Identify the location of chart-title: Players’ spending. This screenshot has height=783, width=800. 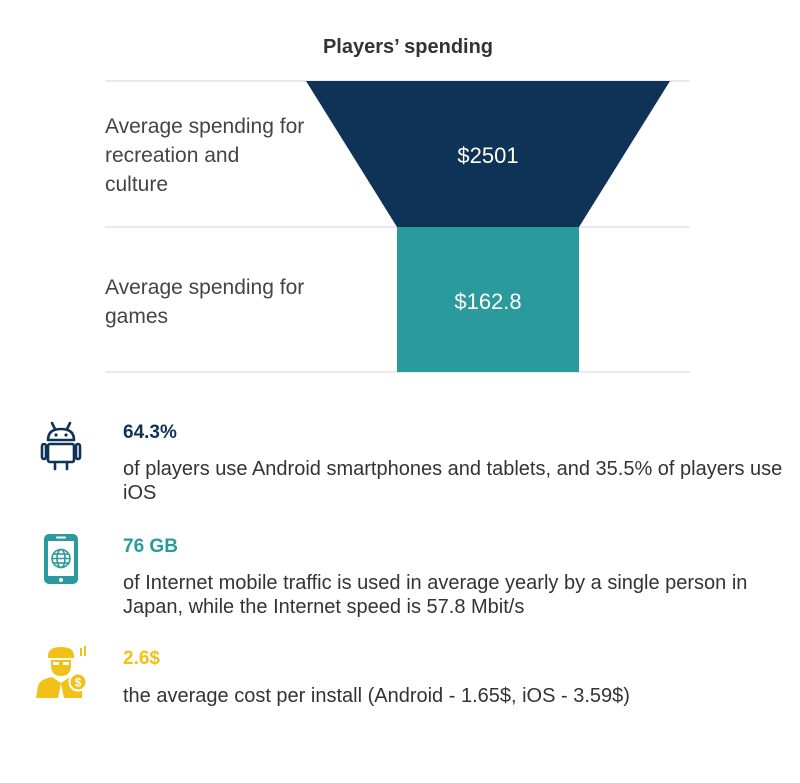
(408, 47).